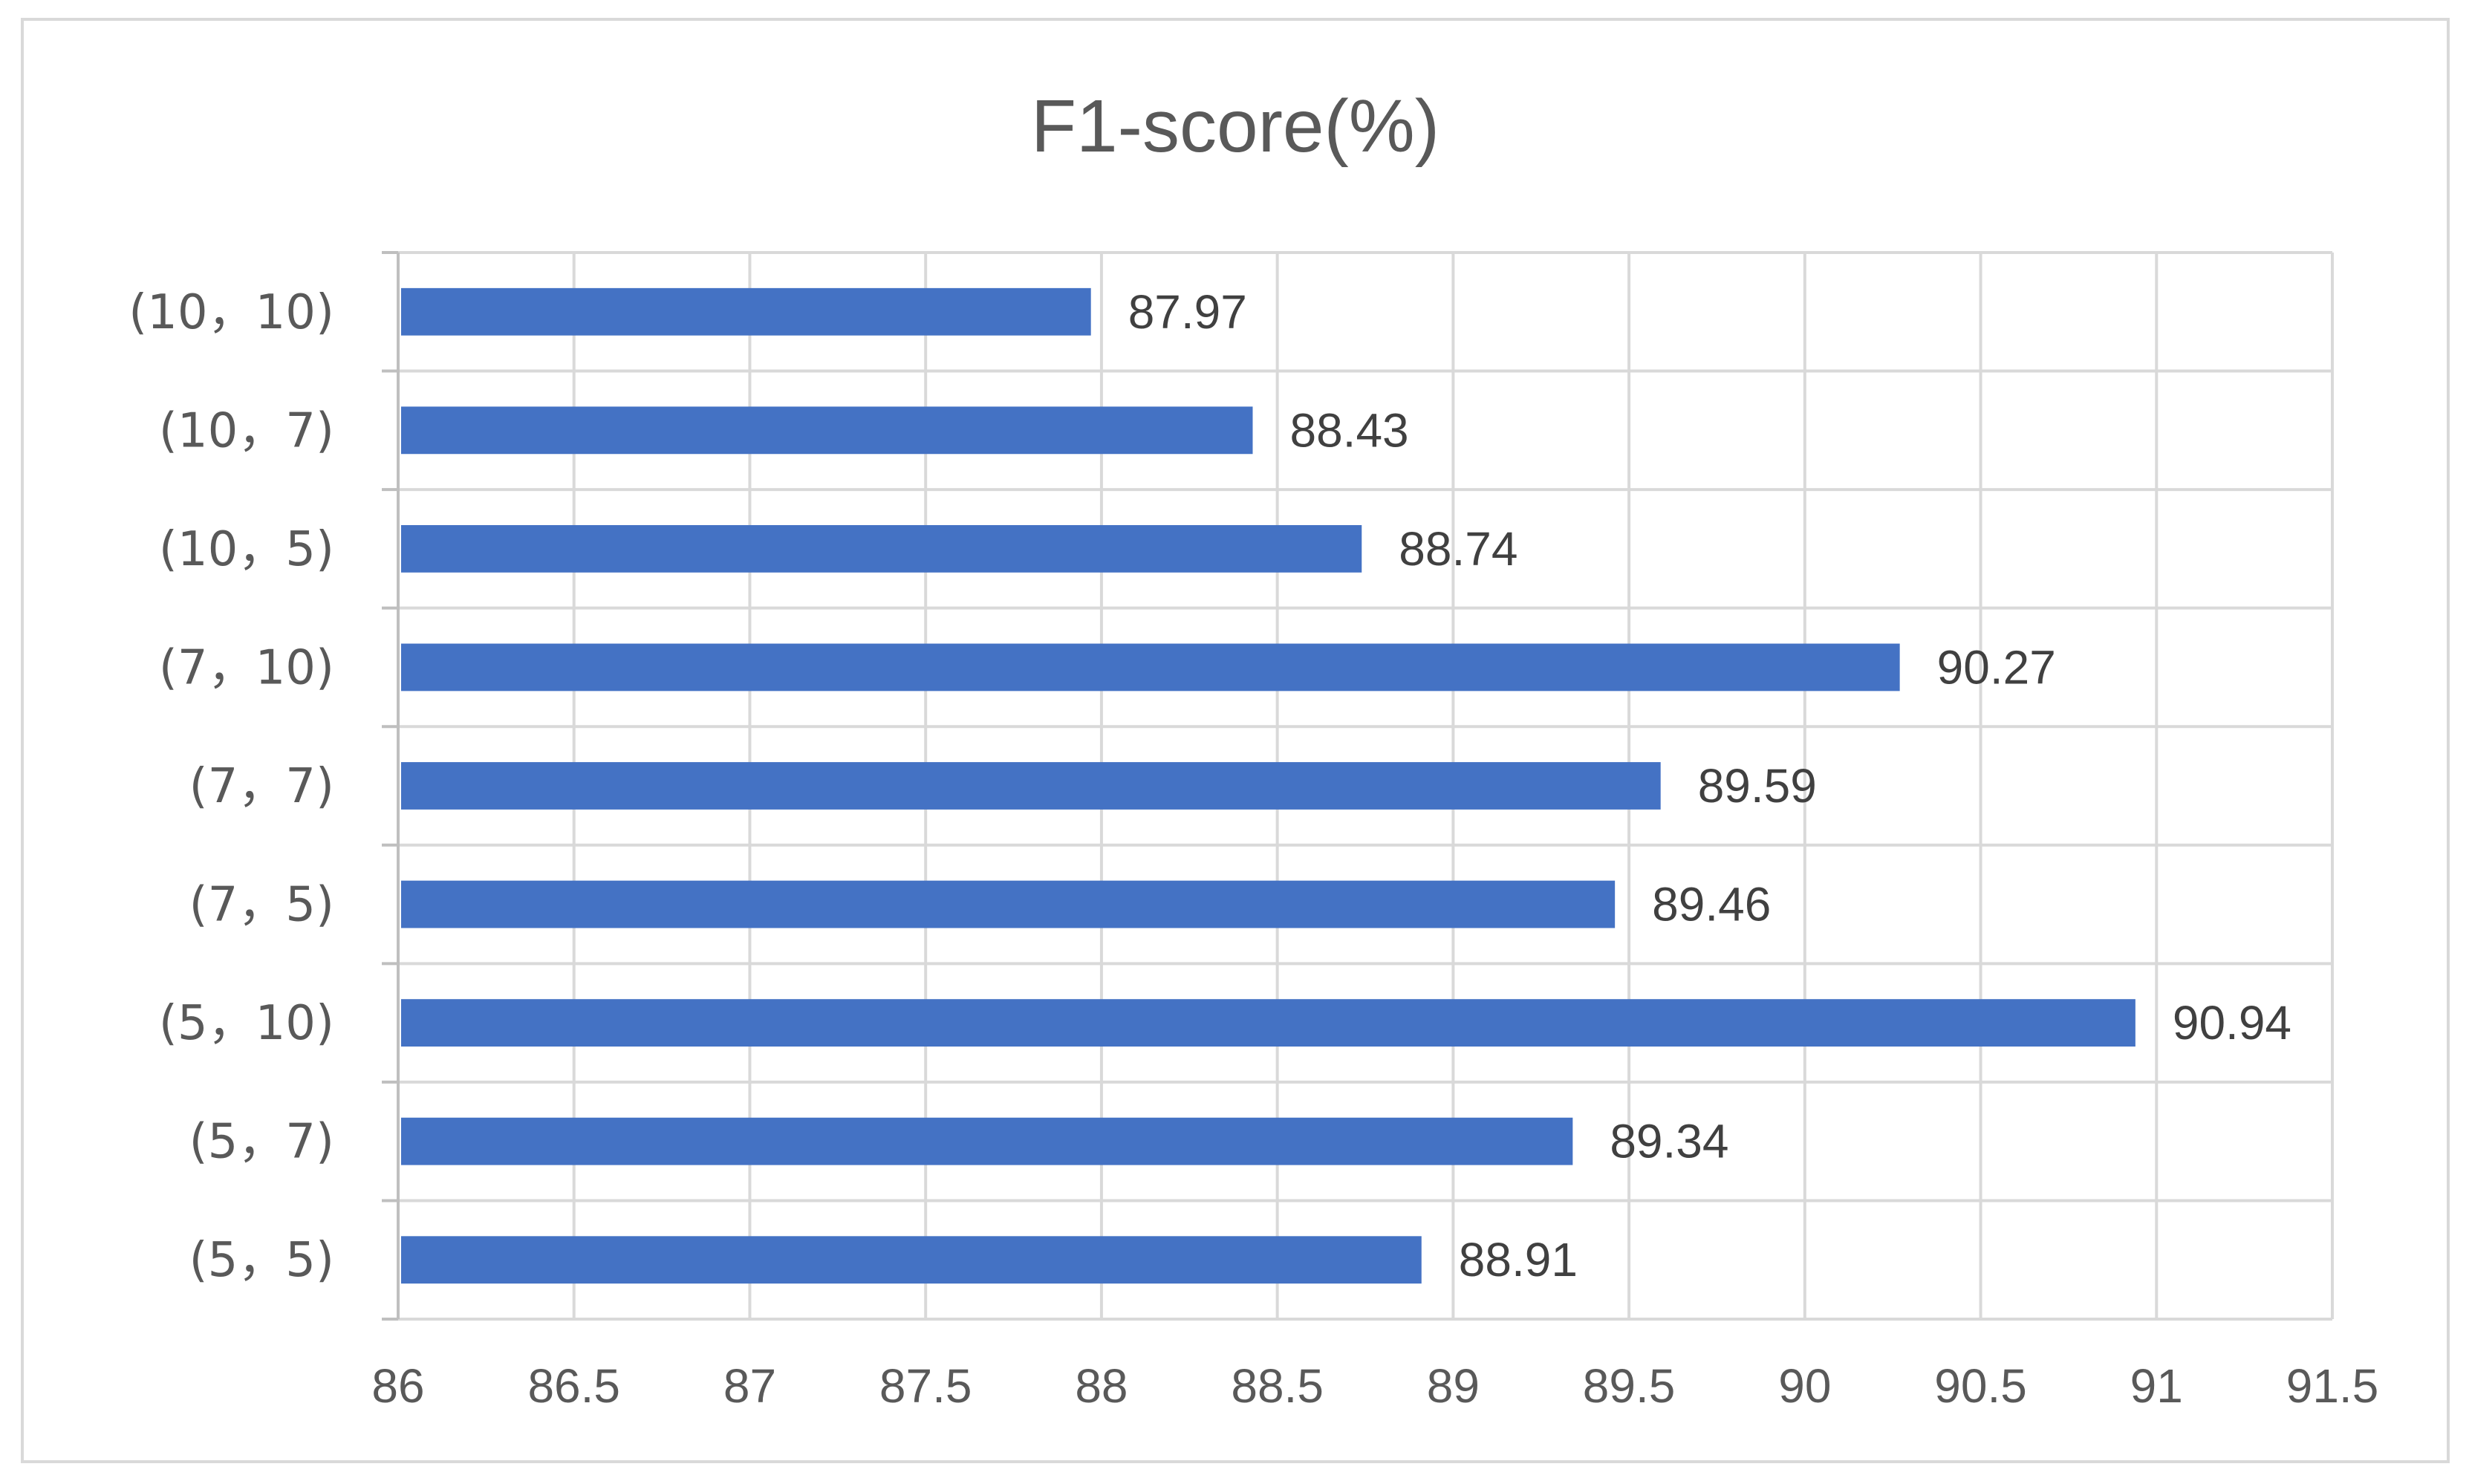  Describe the element at coordinates (246, 668) in the screenshot. I see `category-label: (7，10)` at that location.